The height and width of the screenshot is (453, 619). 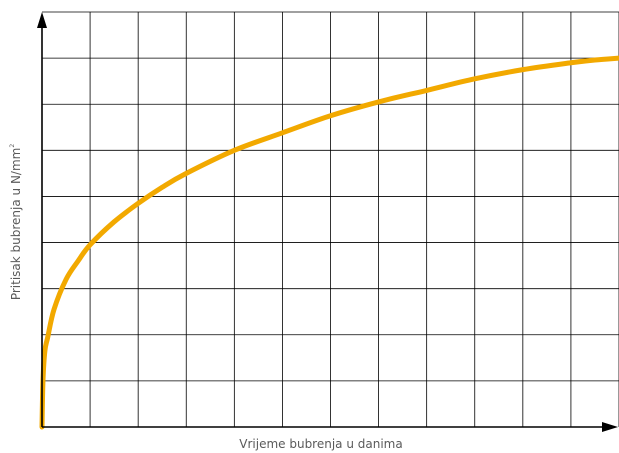 What do you see at coordinates (42, 219) in the screenshot?
I see `y-axis` at bounding box center [42, 219].